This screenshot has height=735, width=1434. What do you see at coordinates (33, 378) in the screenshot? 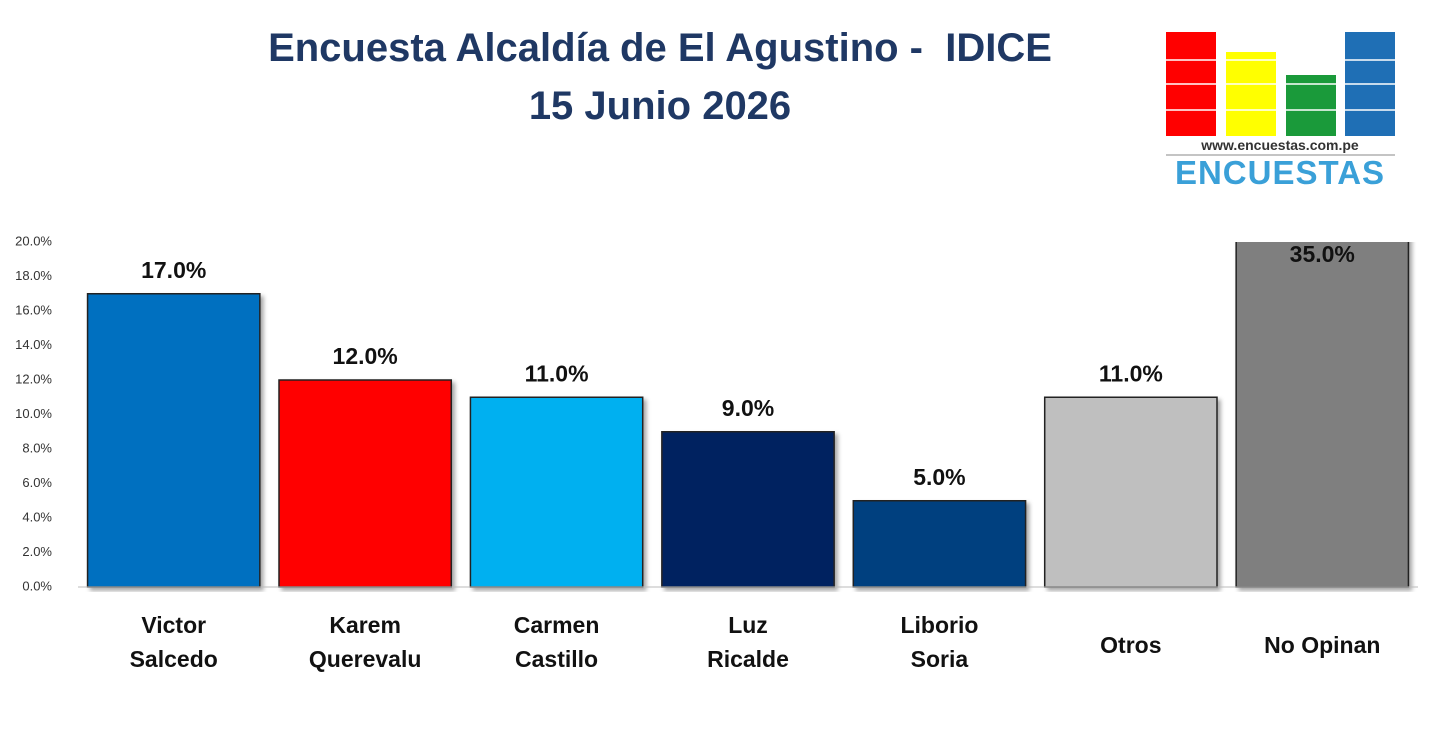
I see `y-tick-label: 12.0%` at bounding box center [33, 378].